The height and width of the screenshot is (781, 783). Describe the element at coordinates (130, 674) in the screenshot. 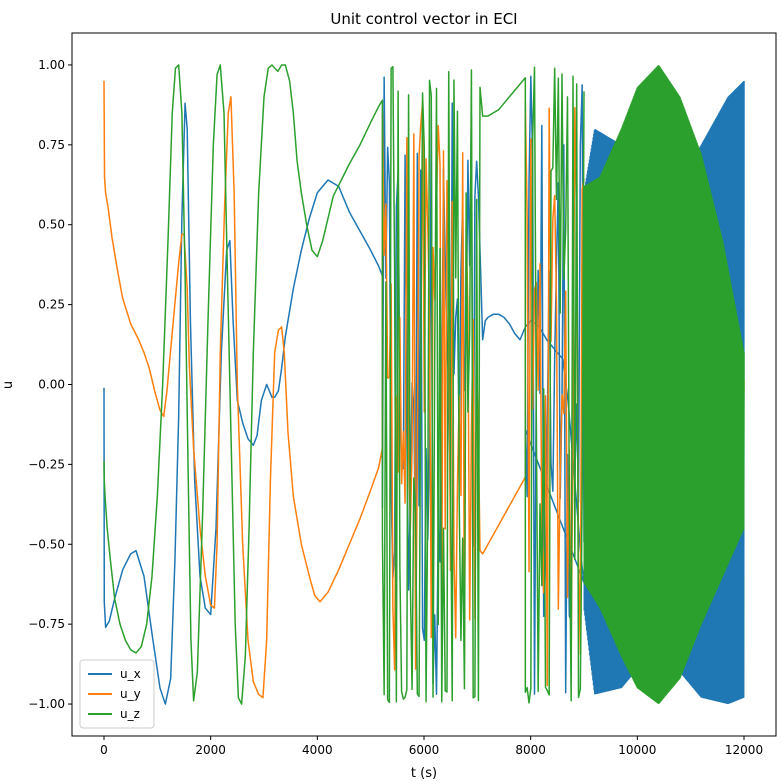

I see `legend-label-u_x: u_x` at that location.